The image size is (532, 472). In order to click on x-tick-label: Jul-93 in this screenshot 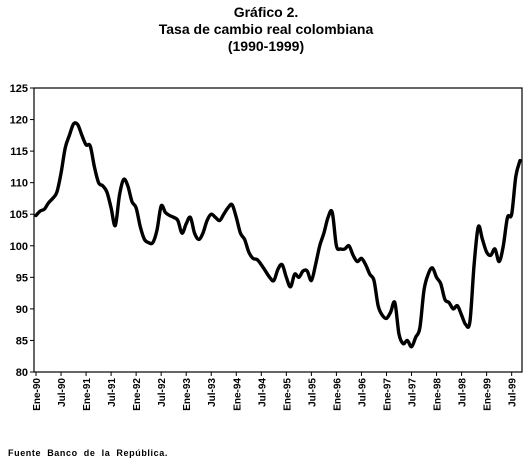, I will do `click(212, 392)`.